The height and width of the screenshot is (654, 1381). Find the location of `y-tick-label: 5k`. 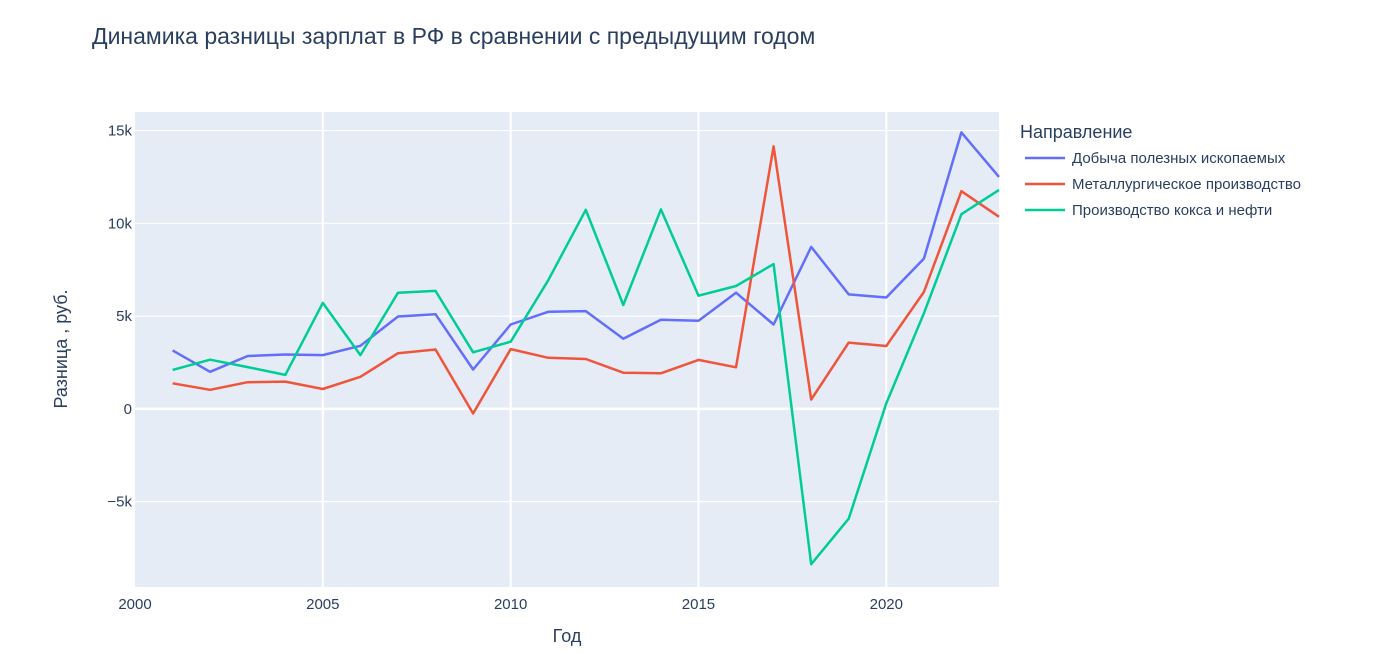

y-tick-label: 5k is located at coordinates (124, 316).